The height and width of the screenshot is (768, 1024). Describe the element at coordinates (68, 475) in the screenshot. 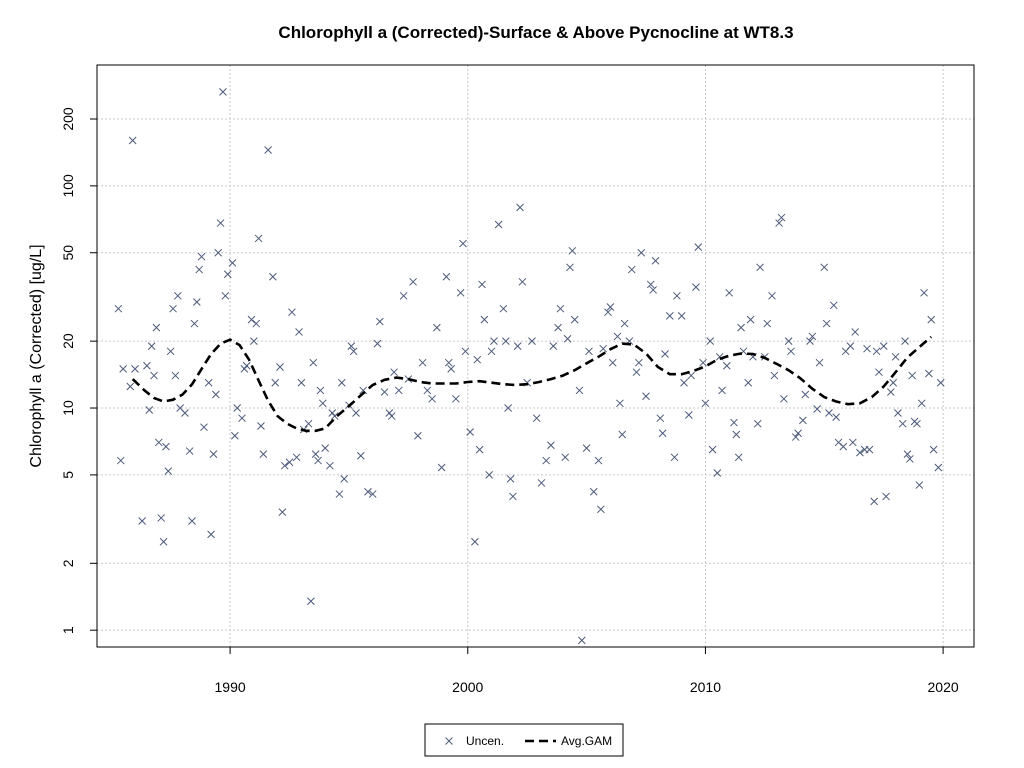

I see `y-tick-label: 5` at that location.